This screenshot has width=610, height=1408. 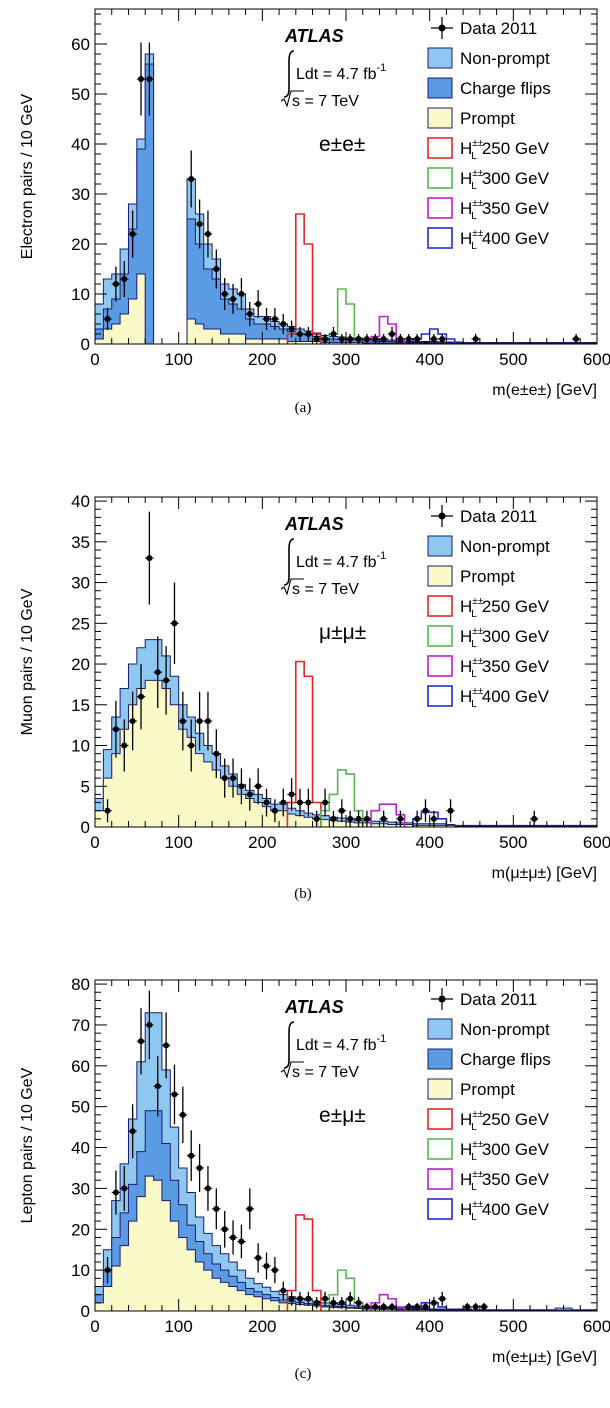 I want to click on y-tick-label: 20, so click(x=80, y=664).